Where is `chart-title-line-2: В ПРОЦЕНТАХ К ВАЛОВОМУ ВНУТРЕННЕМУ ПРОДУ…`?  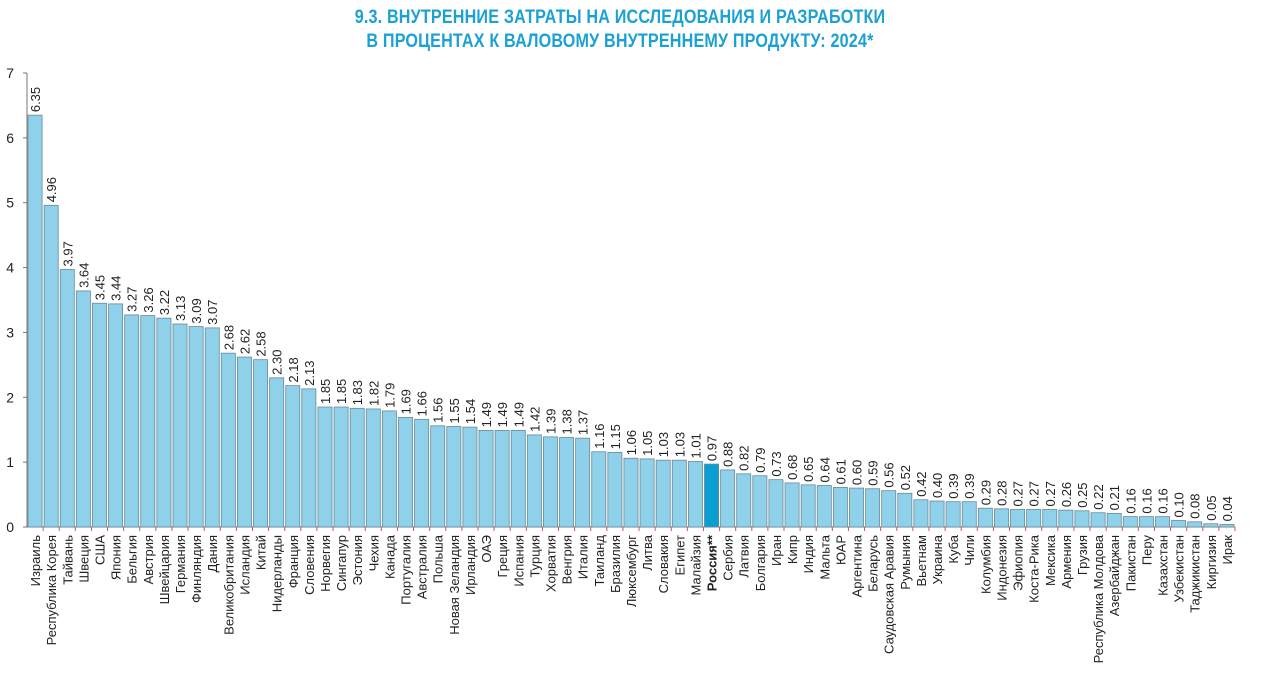 chart-title-line-2: В ПРОЦЕНТАХ К ВАЛОВОМУ ВНУТРЕННЕМУ ПРОДУ… is located at coordinates (620, 41).